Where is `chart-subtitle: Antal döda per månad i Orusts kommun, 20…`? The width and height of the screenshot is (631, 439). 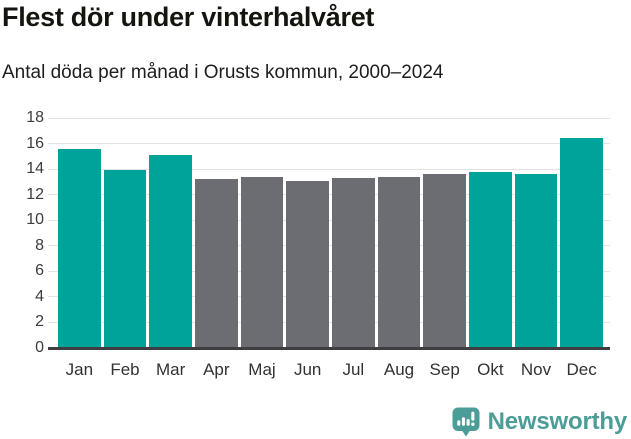 chart-subtitle: Antal döda per månad i Orusts kommun, 20… is located at coordinates (223, 72).